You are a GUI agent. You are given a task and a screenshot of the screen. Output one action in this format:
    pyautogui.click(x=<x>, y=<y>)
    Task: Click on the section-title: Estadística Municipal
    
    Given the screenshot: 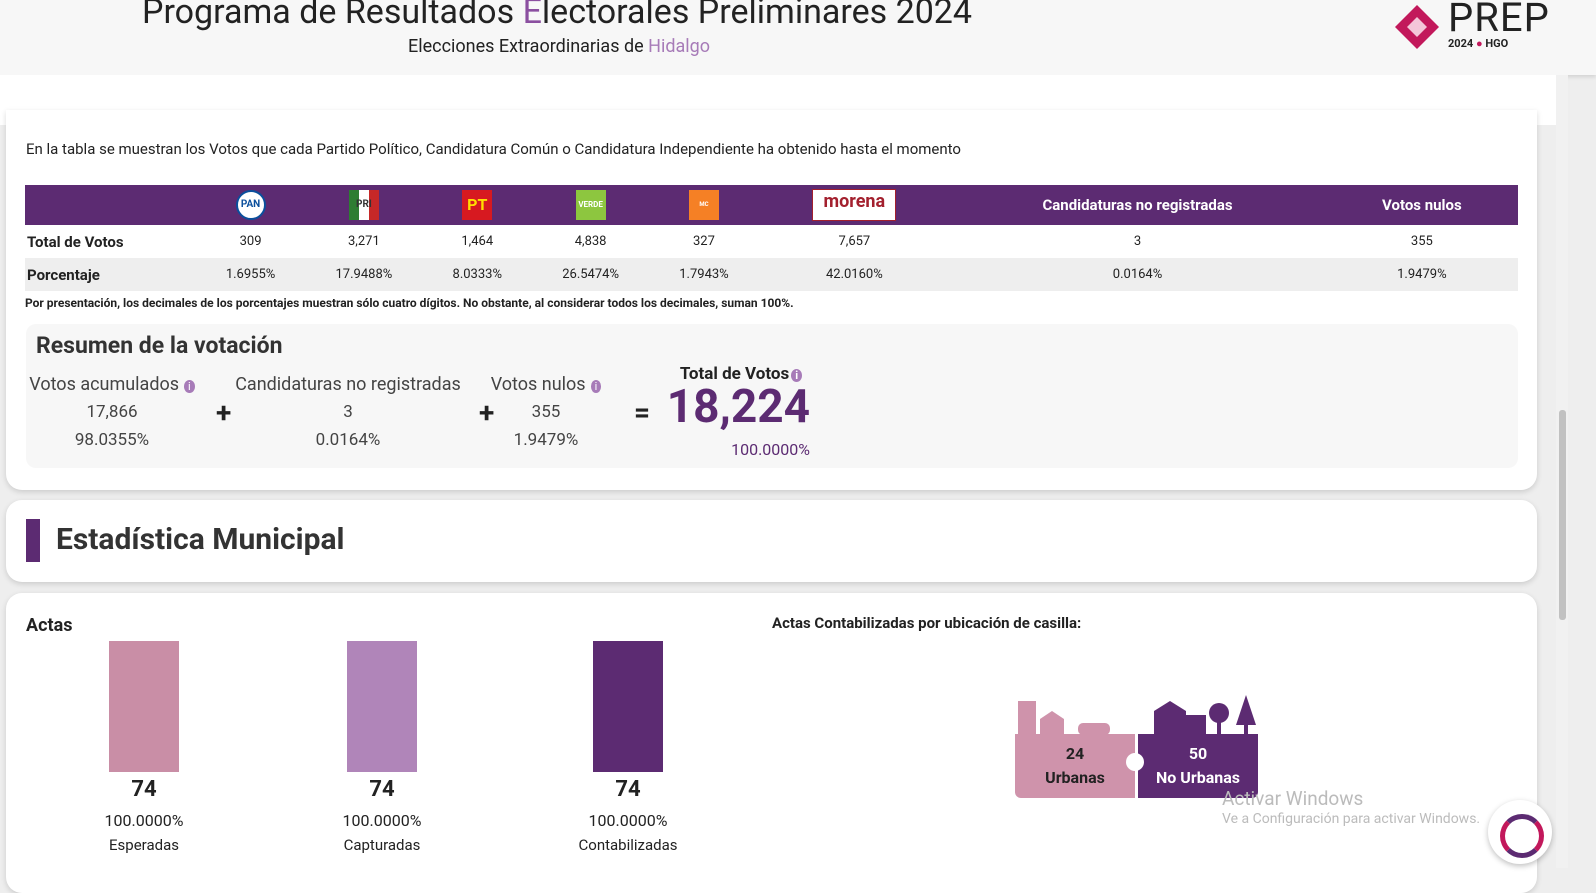 What is the action you would take?
    pyautogui.click(x=200, y=539)
    